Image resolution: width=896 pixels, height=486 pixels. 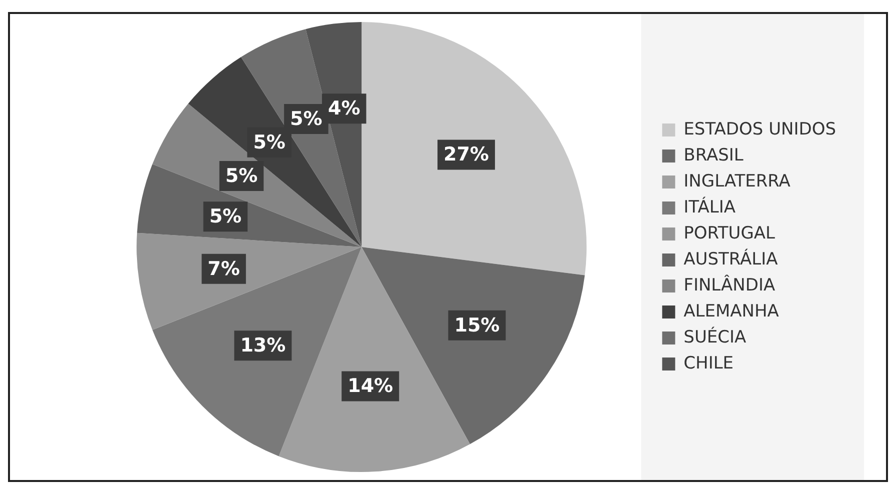 I want to click on data-label: 7%, so click(x=224, y=269).